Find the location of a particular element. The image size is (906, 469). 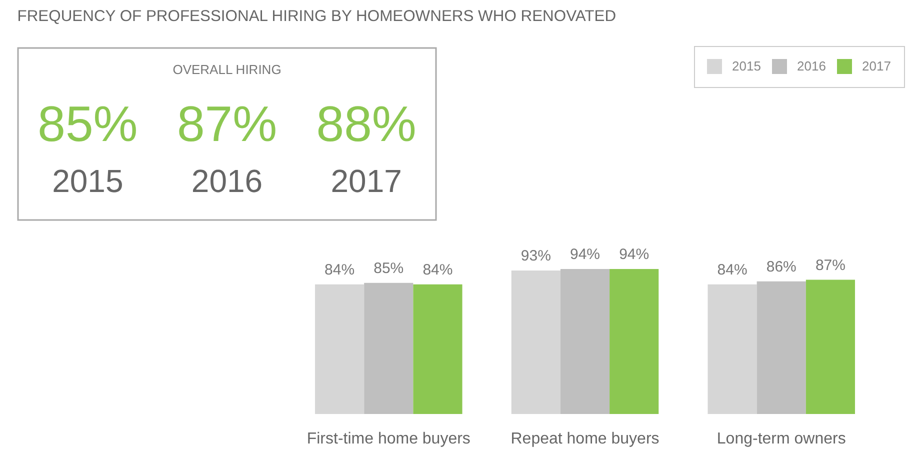

x-tick-label: Repeat home buyers is located at coordinates (585, 439).